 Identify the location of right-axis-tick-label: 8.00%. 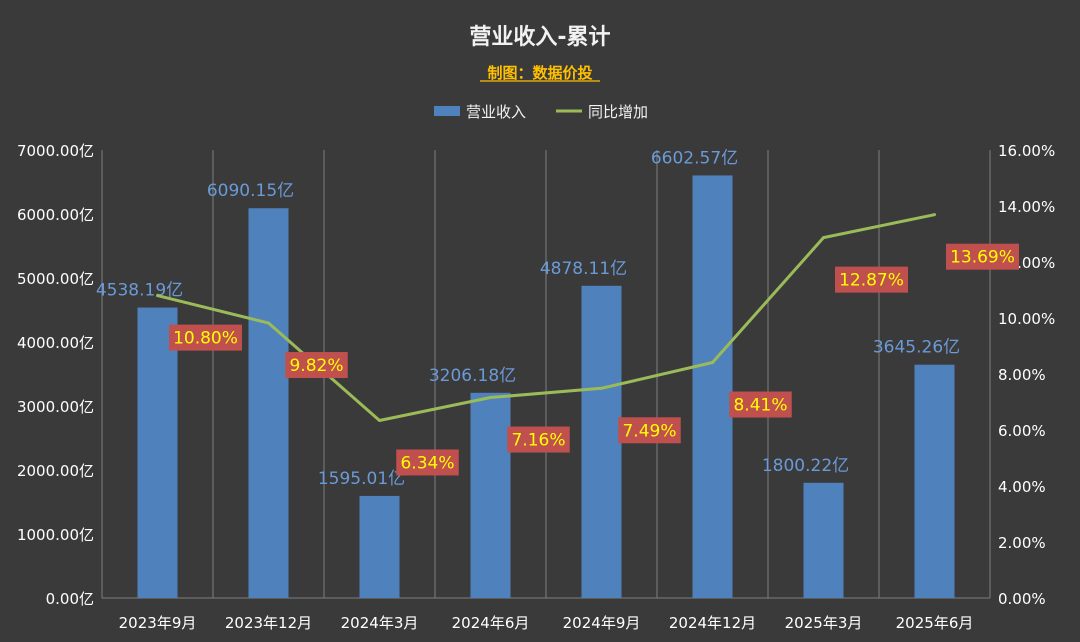
(1022, 375).